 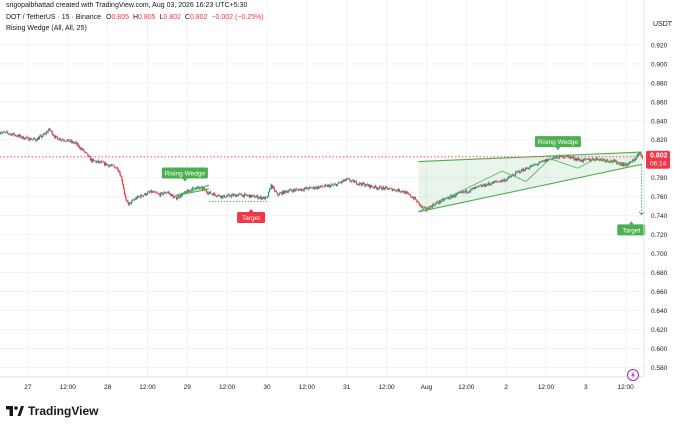 What do you see at coordinates (46, 28) in the screenshot?
I see `indicator-legend: Rising Wedge (All, All, 25)` at bounding box center [46, 28].